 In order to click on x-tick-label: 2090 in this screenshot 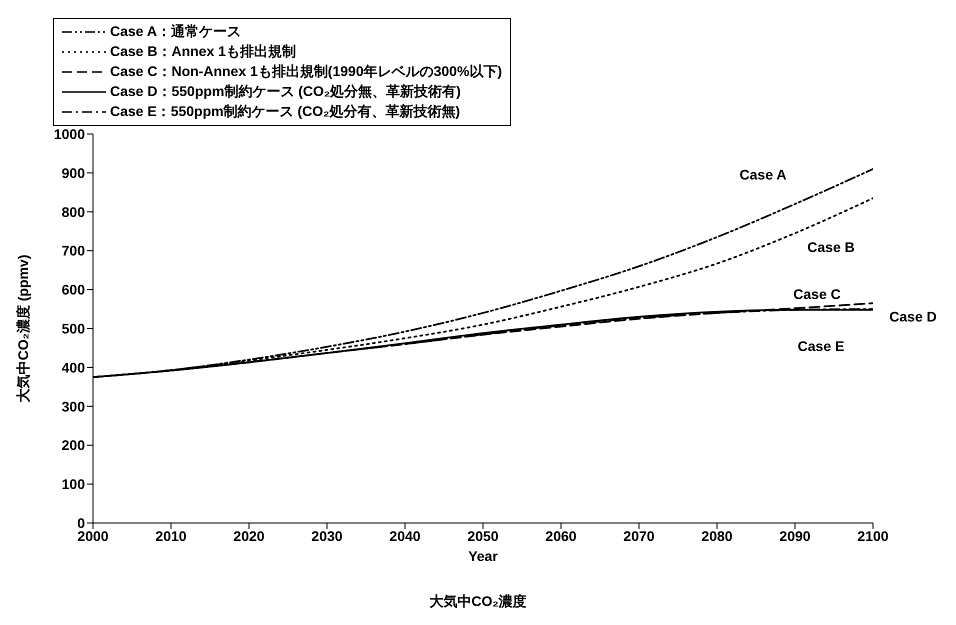, I will do `click(795, 536)`.